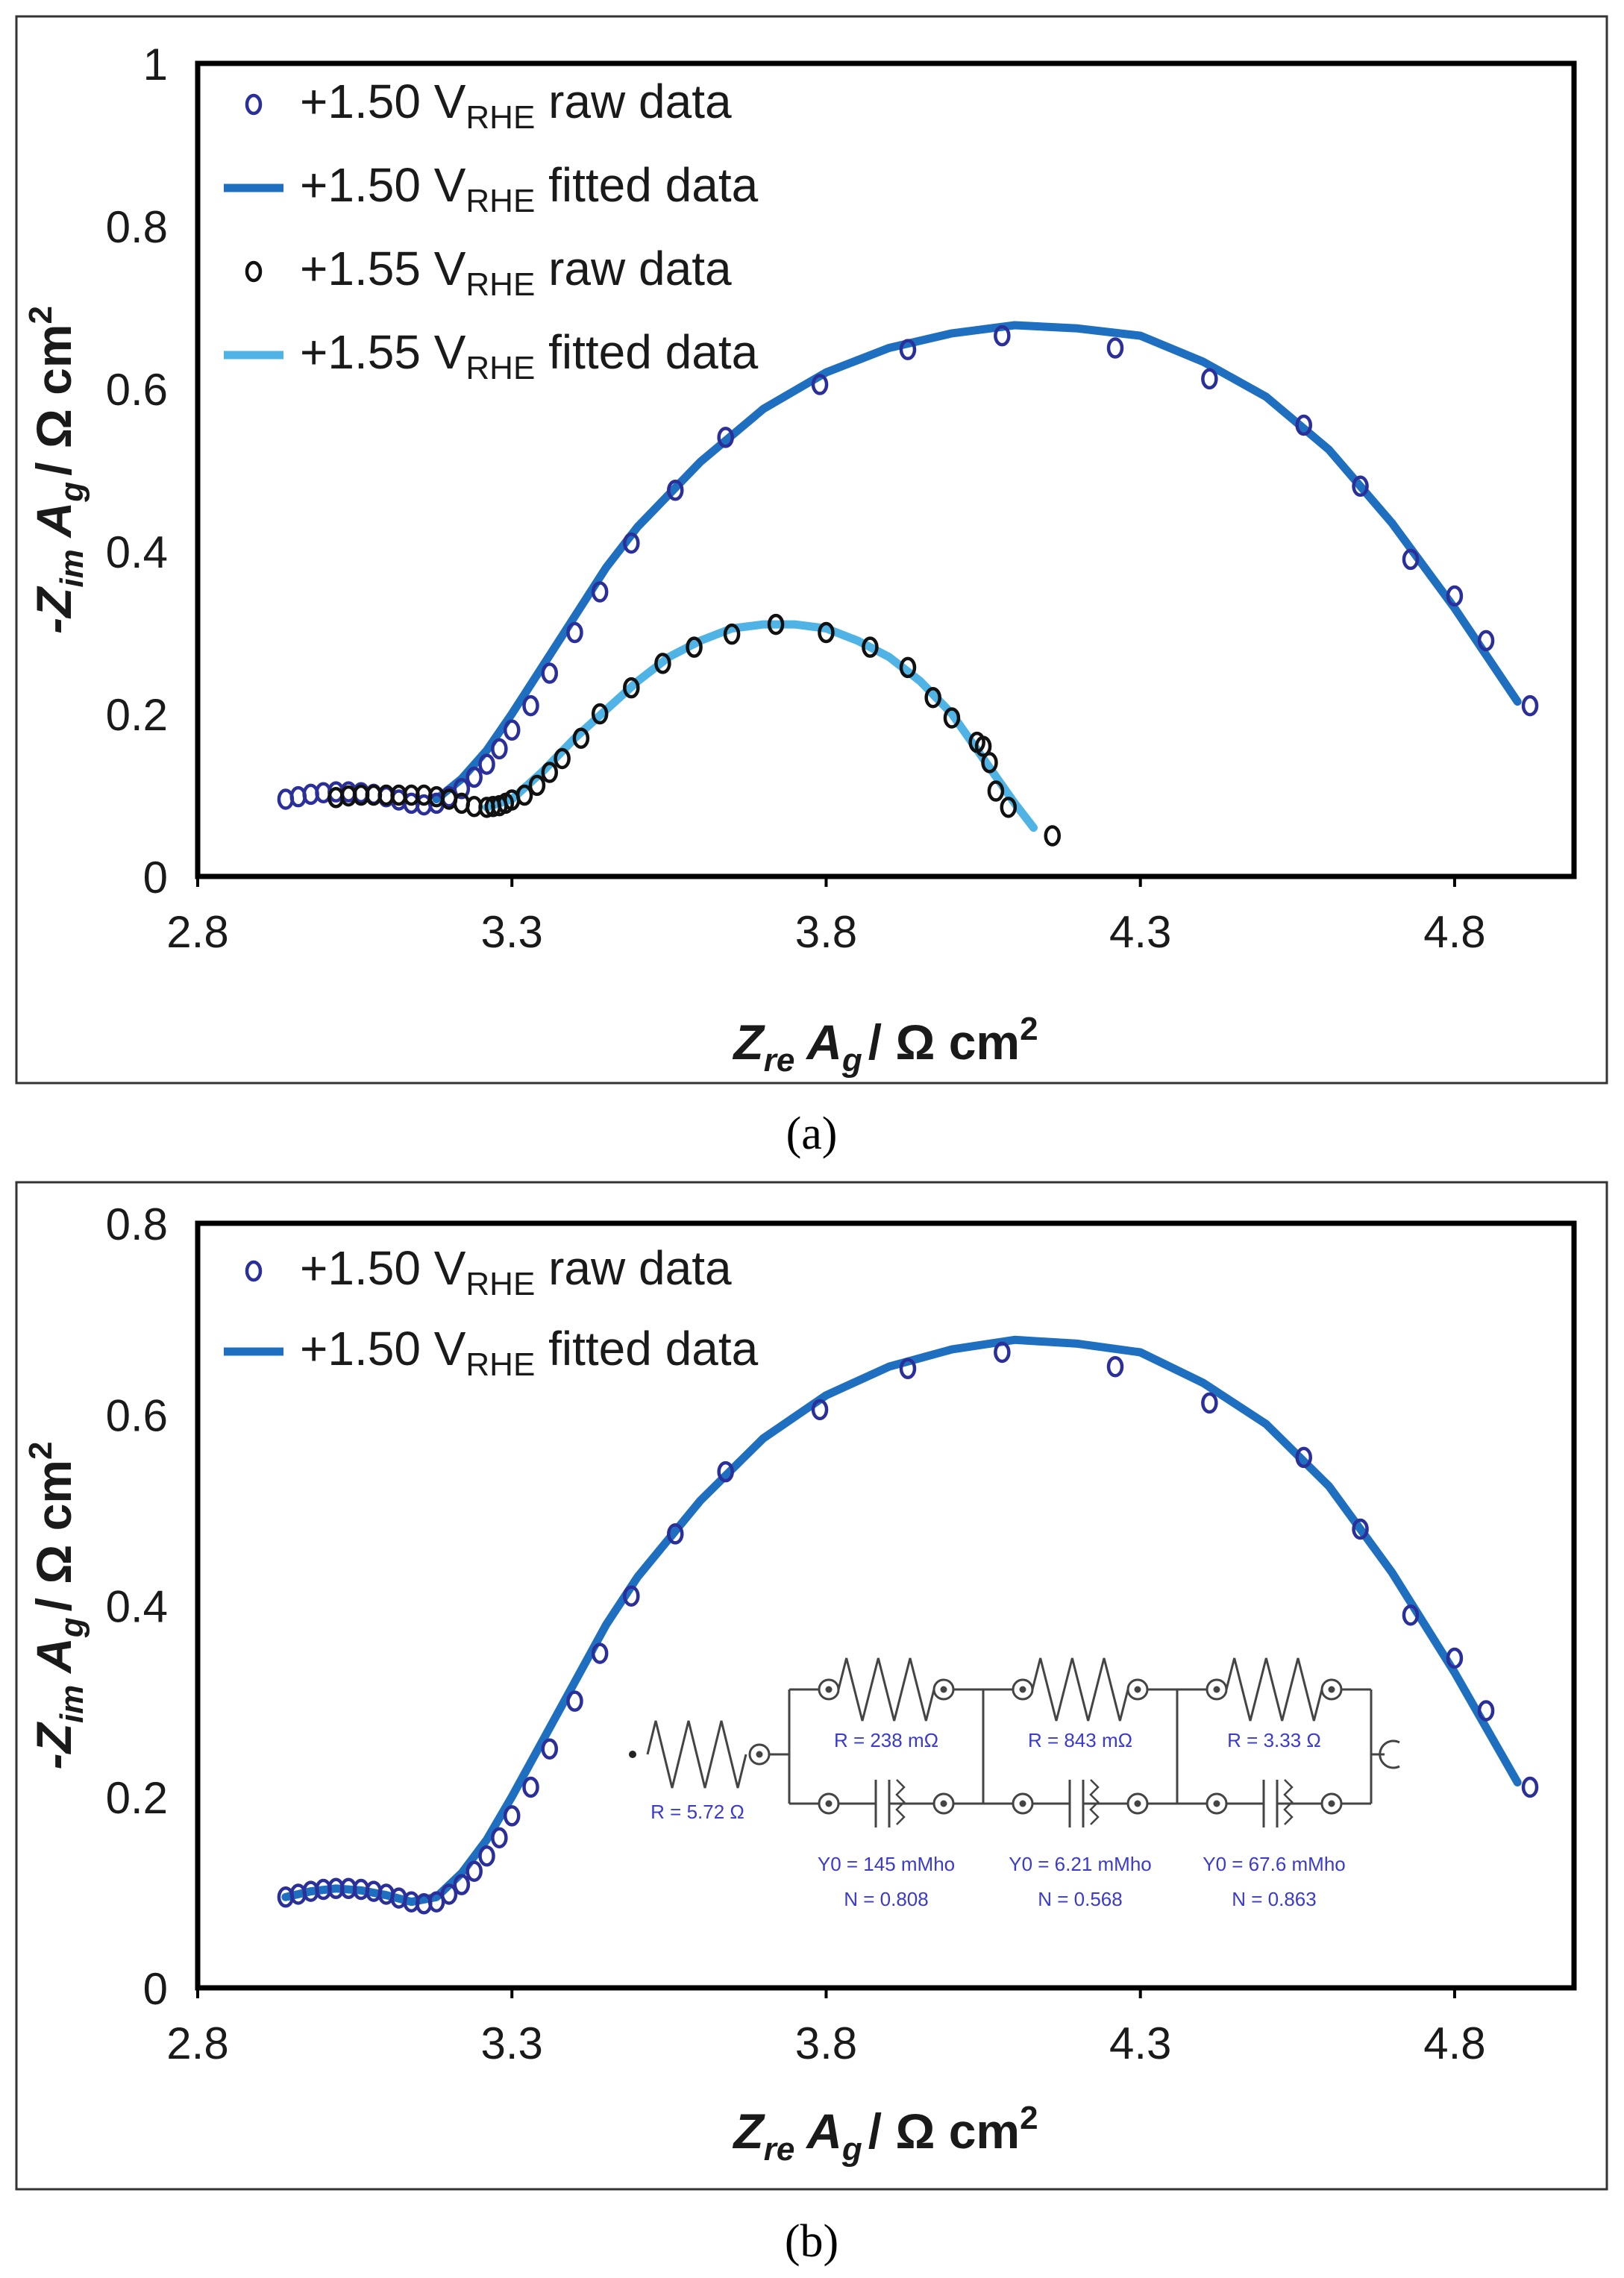  Describe the element at coordinates (254, 1271) in the screenshot. I see `legend-marker` at that location.